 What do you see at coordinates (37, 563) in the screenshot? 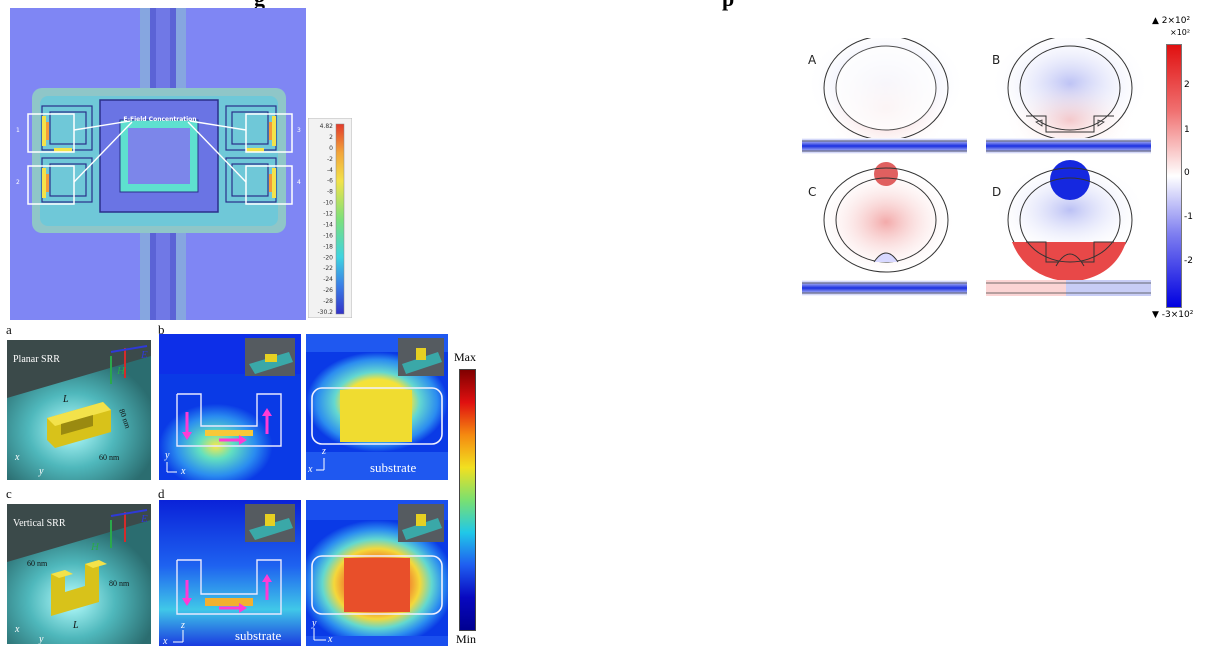
I see `panel-c-dim-width: 60 nm` at bounding box center [37, 563].